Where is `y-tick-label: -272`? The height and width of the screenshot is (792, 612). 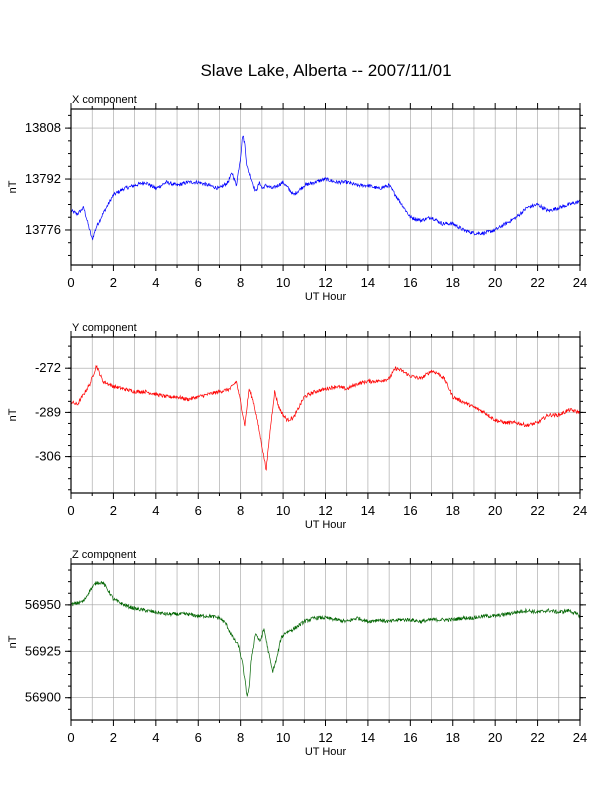 y-tick-label: -272 is located at coordinates (48, 367).